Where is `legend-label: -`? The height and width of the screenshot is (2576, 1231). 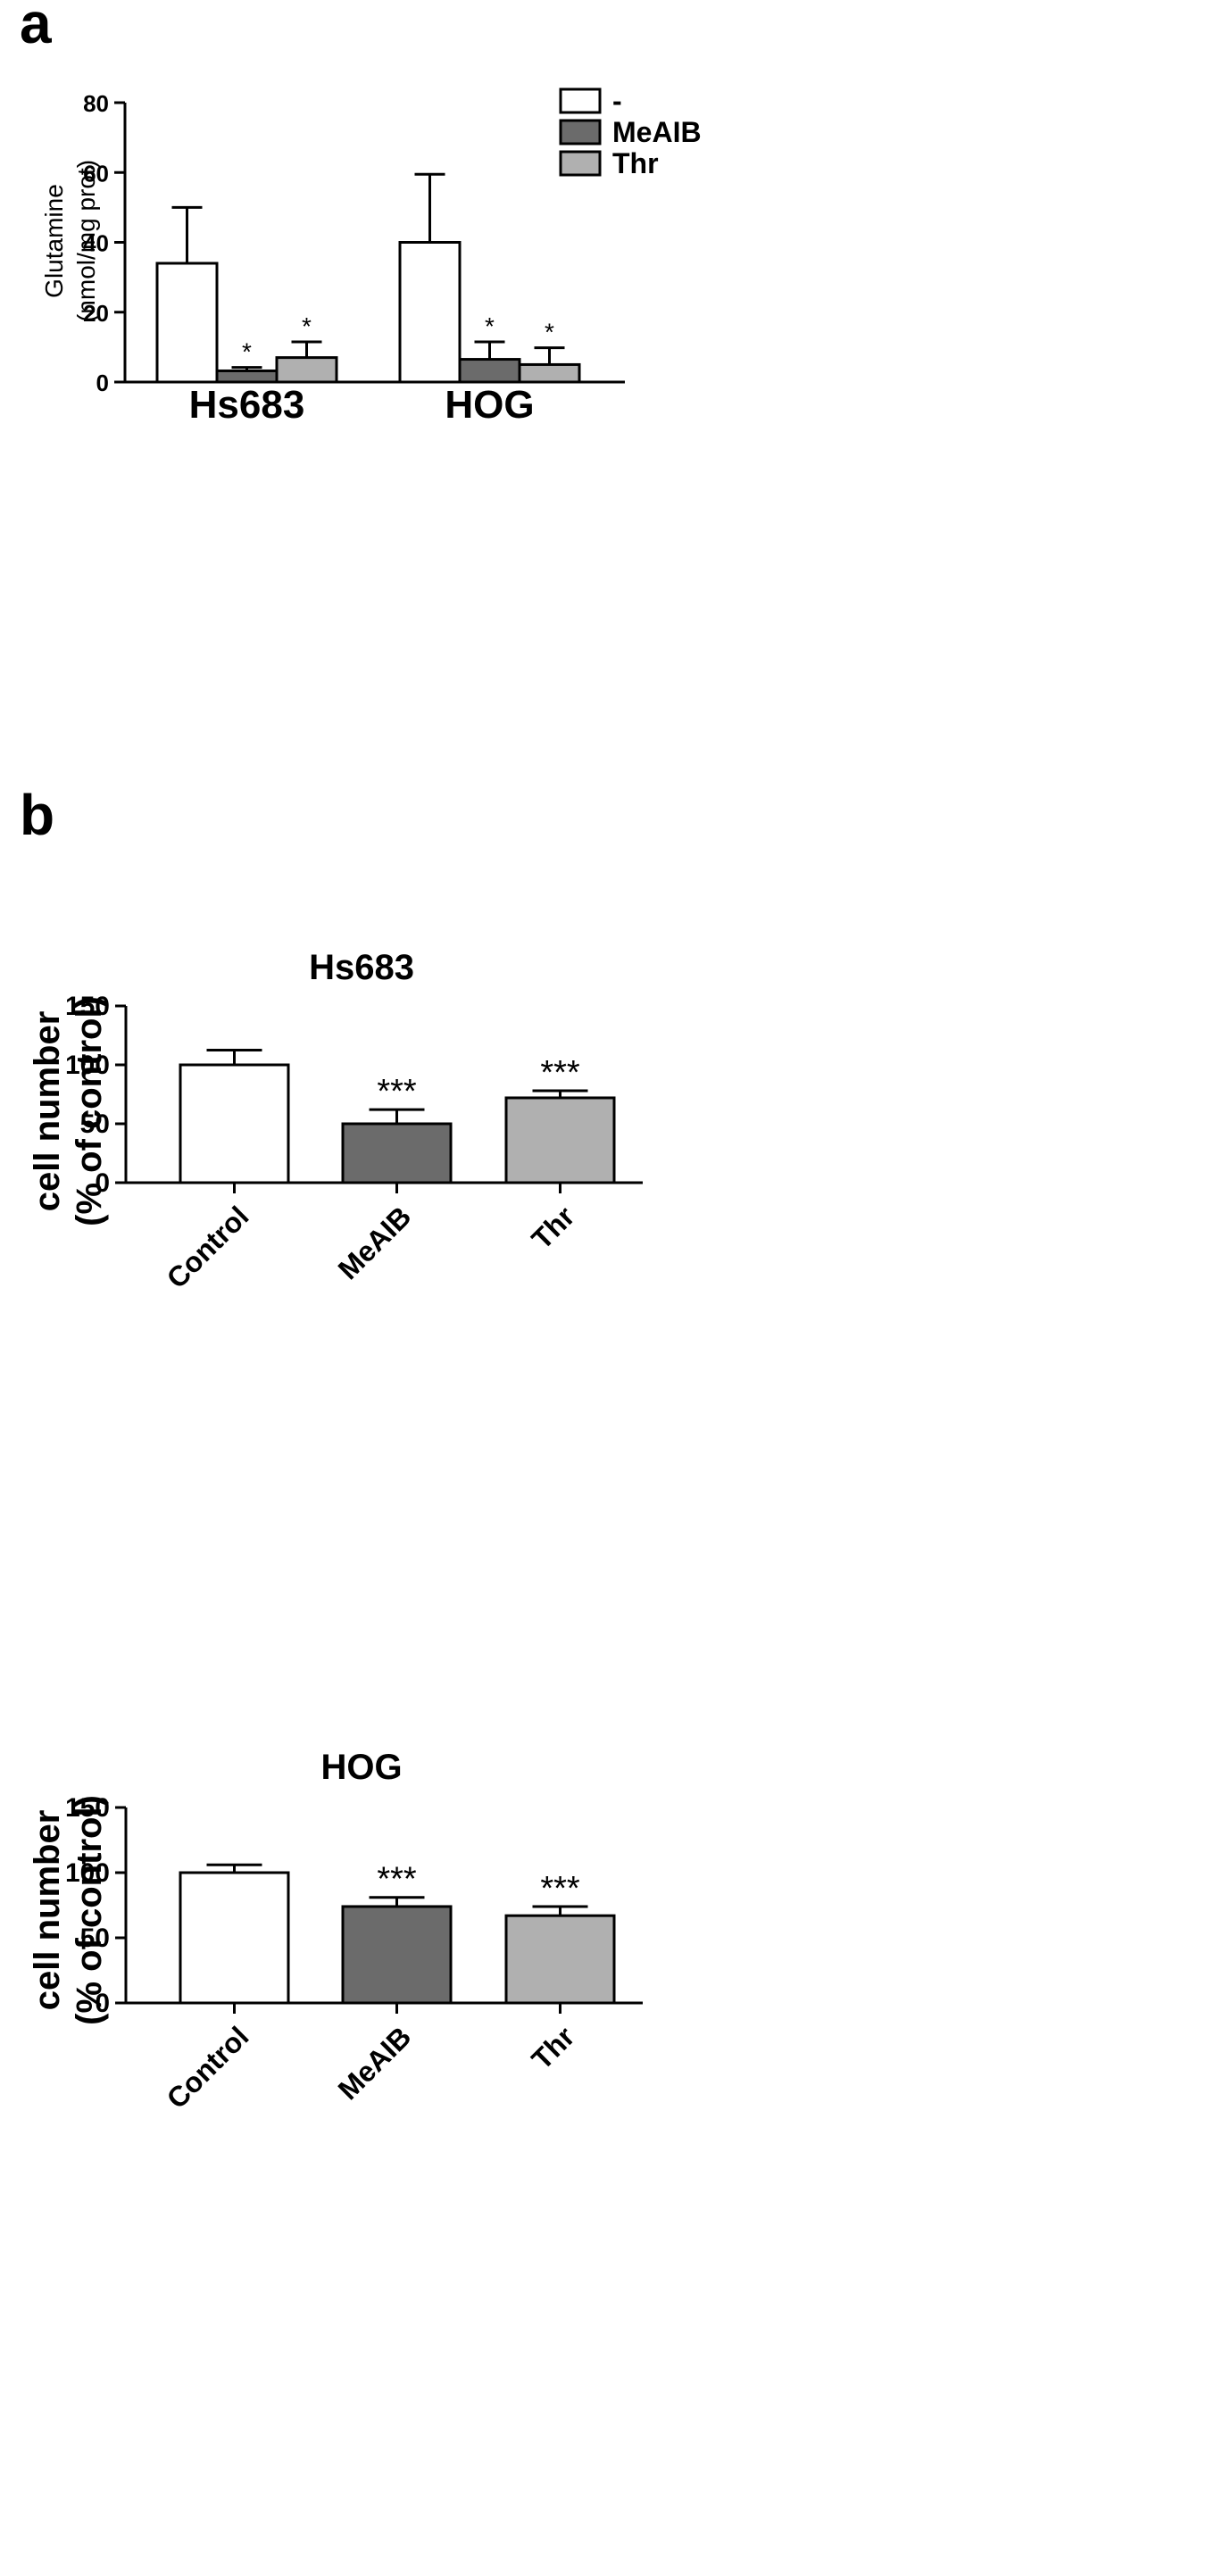
legend-label: - is located at coordinates (617, 101).